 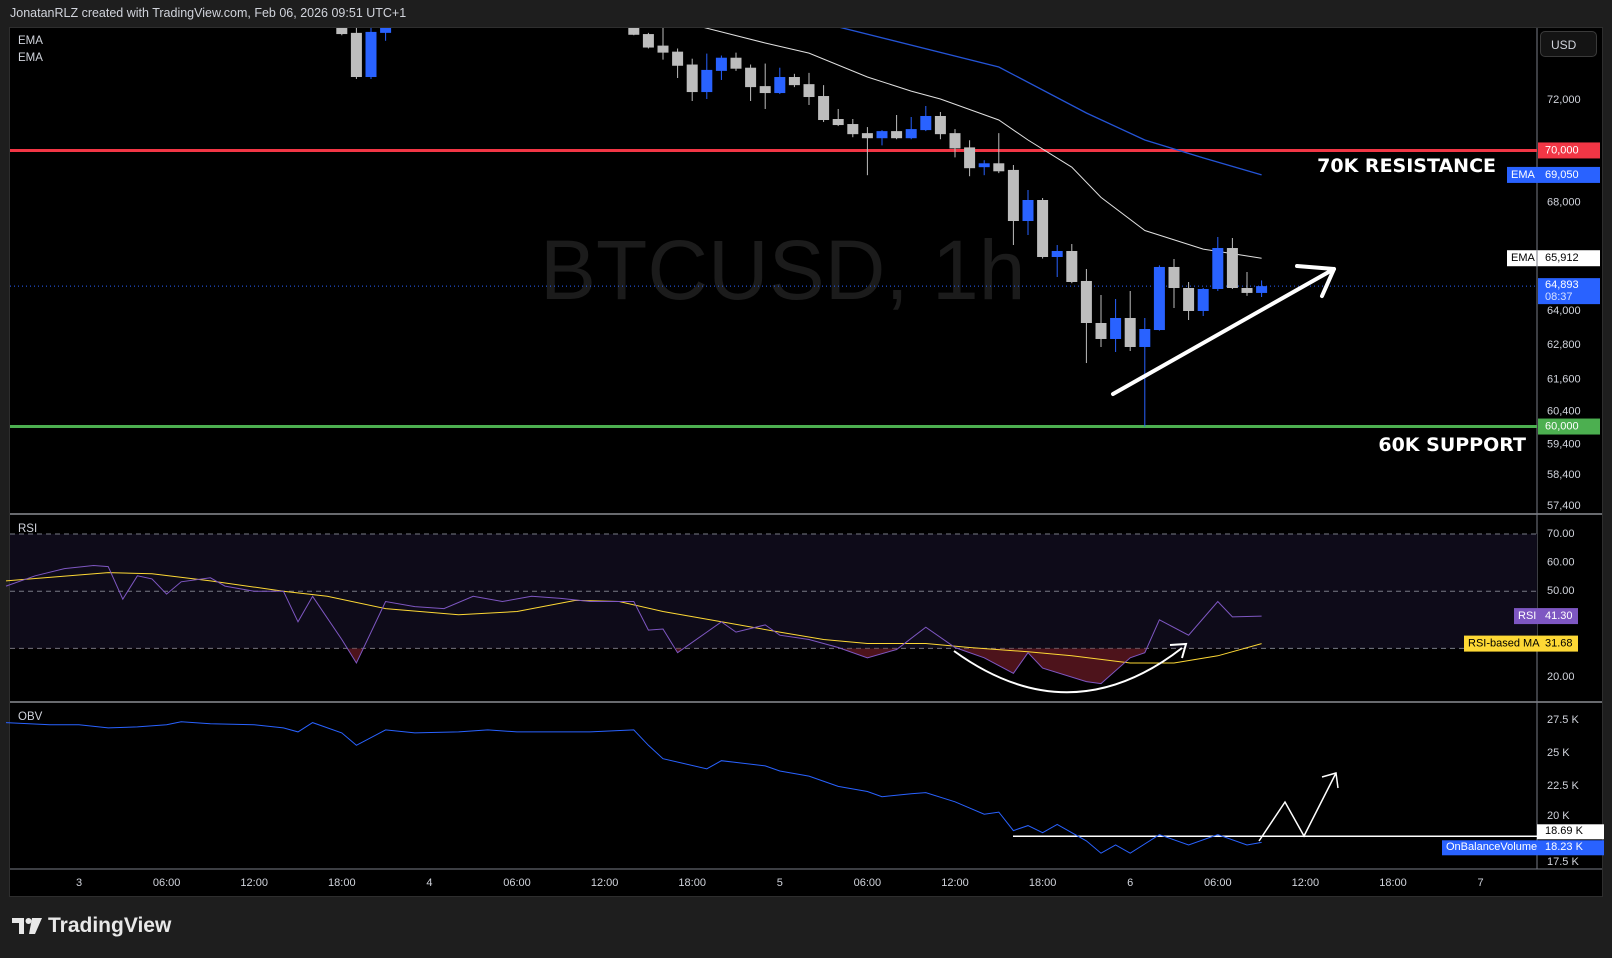 I want to click on rsi-value-badge, so click(x=1546, y=616).